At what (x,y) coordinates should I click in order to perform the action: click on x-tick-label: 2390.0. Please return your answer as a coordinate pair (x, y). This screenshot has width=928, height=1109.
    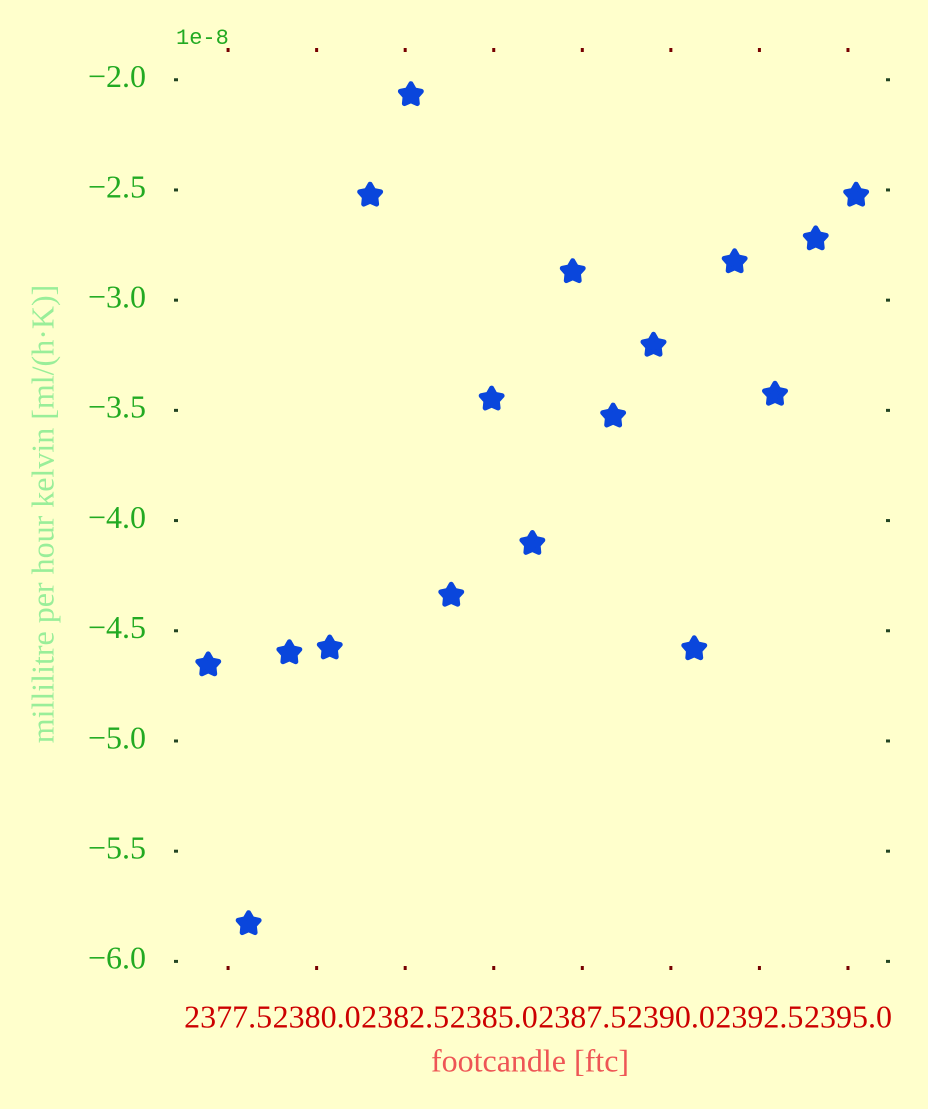
    Looking at the image, I should click on (671, 1016).